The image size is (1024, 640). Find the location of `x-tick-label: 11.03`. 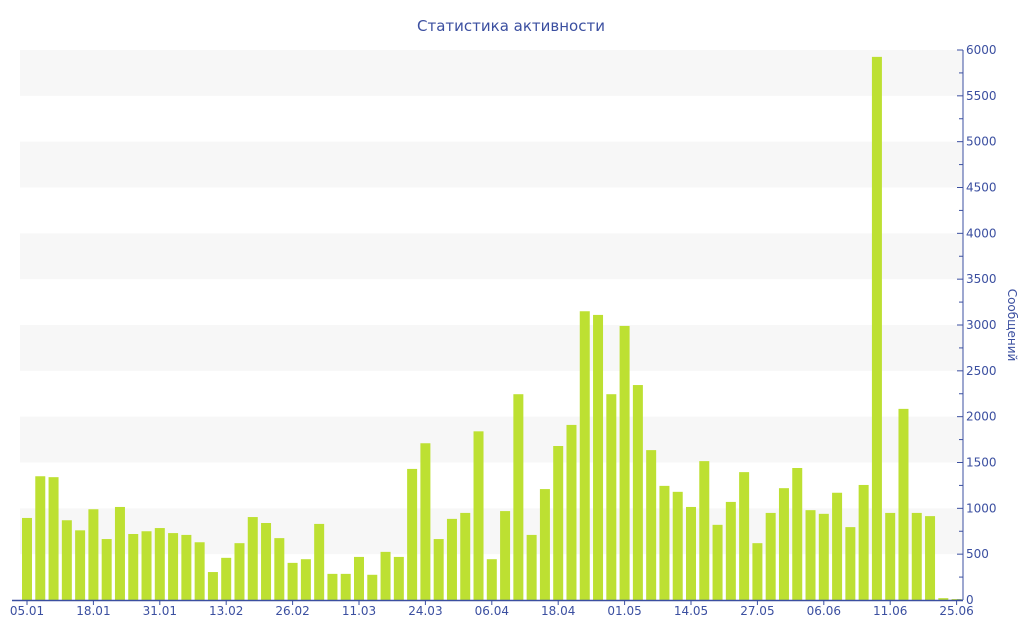

x-tick-label: 11.03 is located at coordinates (359, 611).